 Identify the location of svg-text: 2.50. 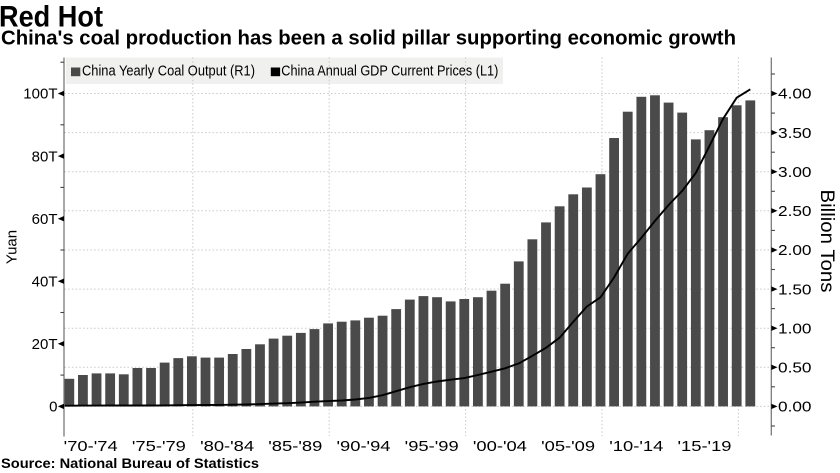
(795, 211).